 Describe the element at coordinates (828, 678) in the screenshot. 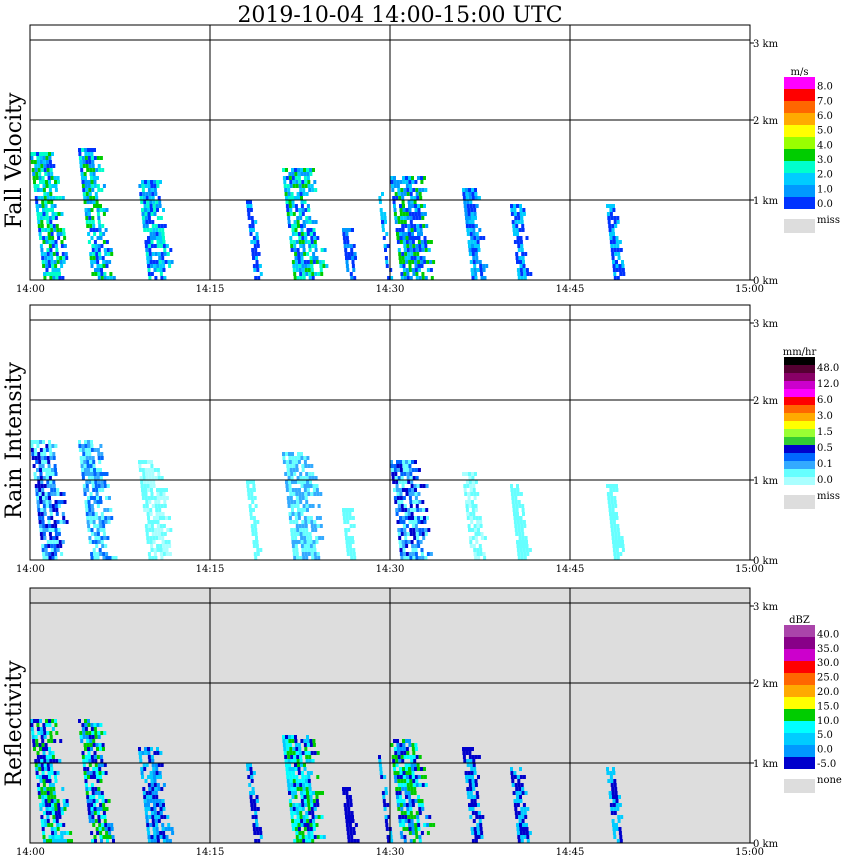

I see `legend-label: 25.0` at that location.